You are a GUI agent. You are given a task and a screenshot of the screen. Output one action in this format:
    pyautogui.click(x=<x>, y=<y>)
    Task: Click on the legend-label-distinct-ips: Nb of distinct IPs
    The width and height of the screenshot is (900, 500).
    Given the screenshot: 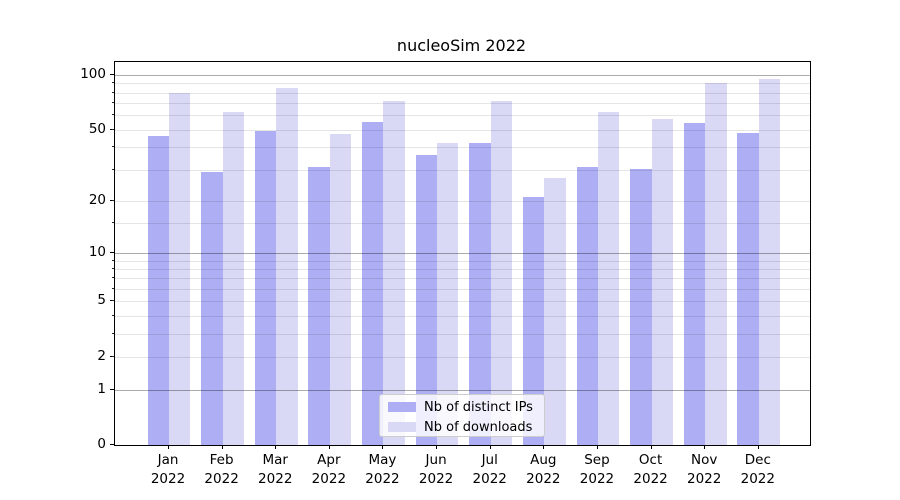 What is the action you would take?
    pyautogui.click(x=478, y=407)
    